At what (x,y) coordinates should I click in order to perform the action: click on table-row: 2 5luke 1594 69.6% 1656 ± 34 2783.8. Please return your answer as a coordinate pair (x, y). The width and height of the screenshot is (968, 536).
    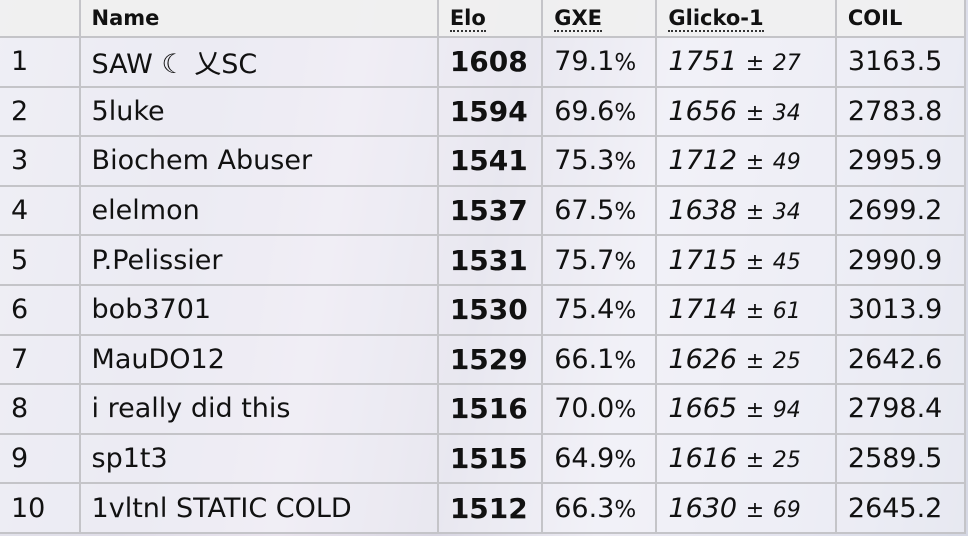
    Looking at the image, I should click on (483, 111).